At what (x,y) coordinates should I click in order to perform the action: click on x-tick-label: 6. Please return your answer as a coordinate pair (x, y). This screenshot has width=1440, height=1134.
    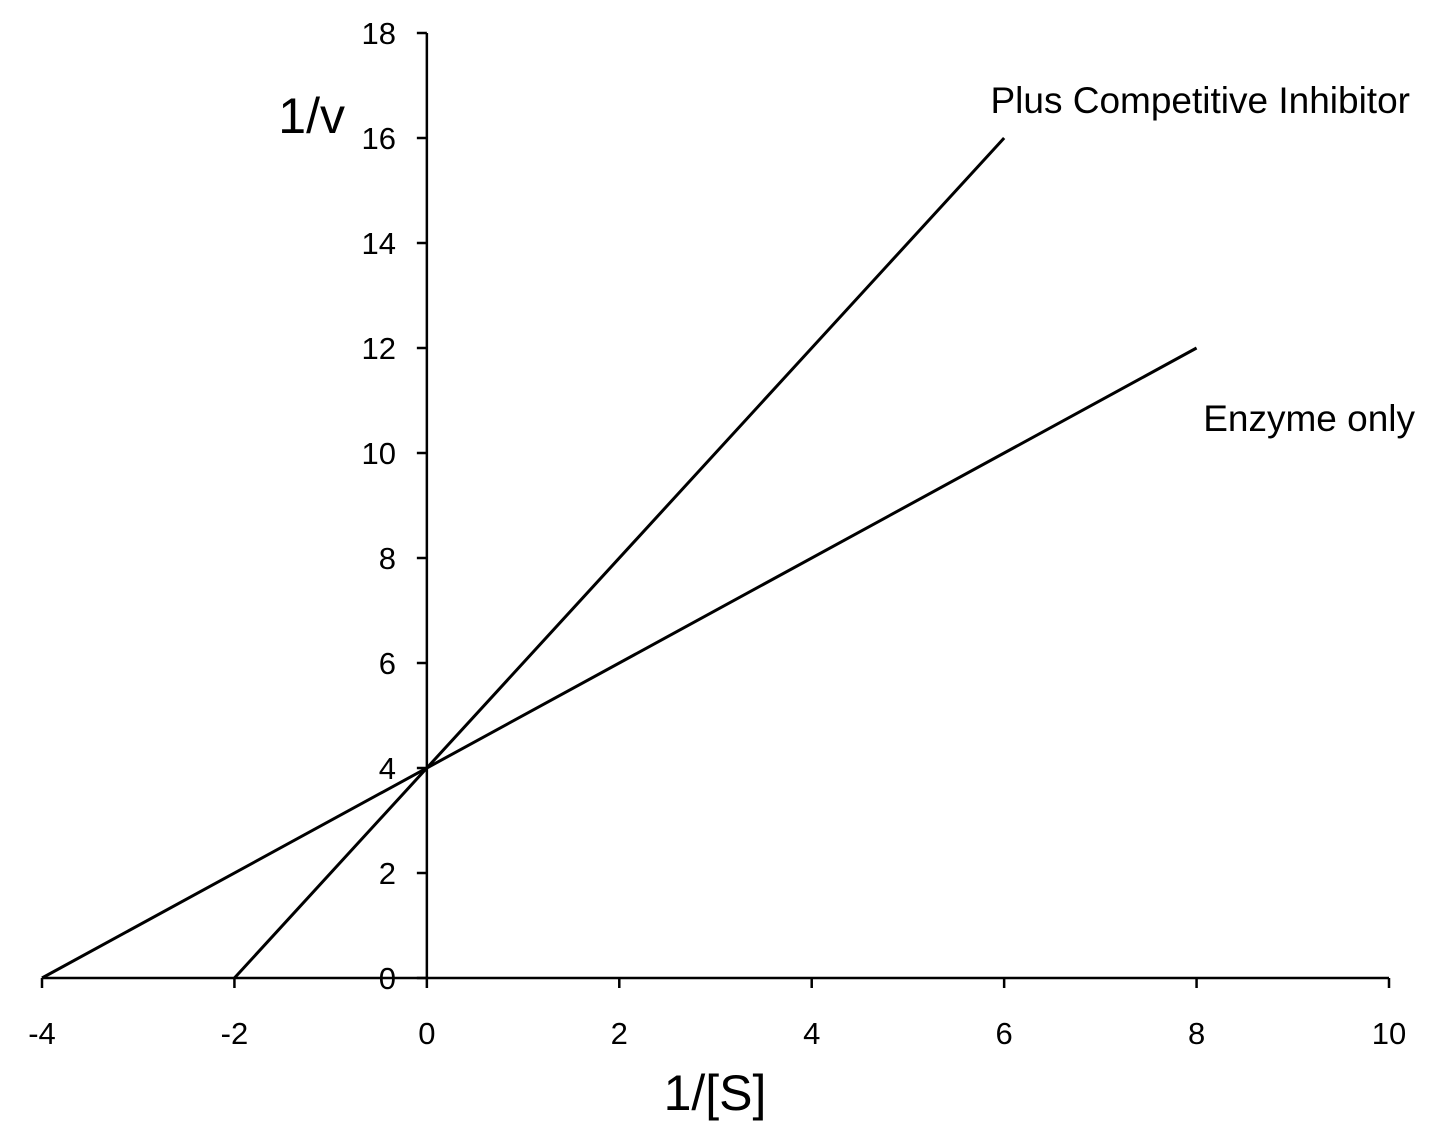
    Looking at the image, I should click on (1004, 1033).